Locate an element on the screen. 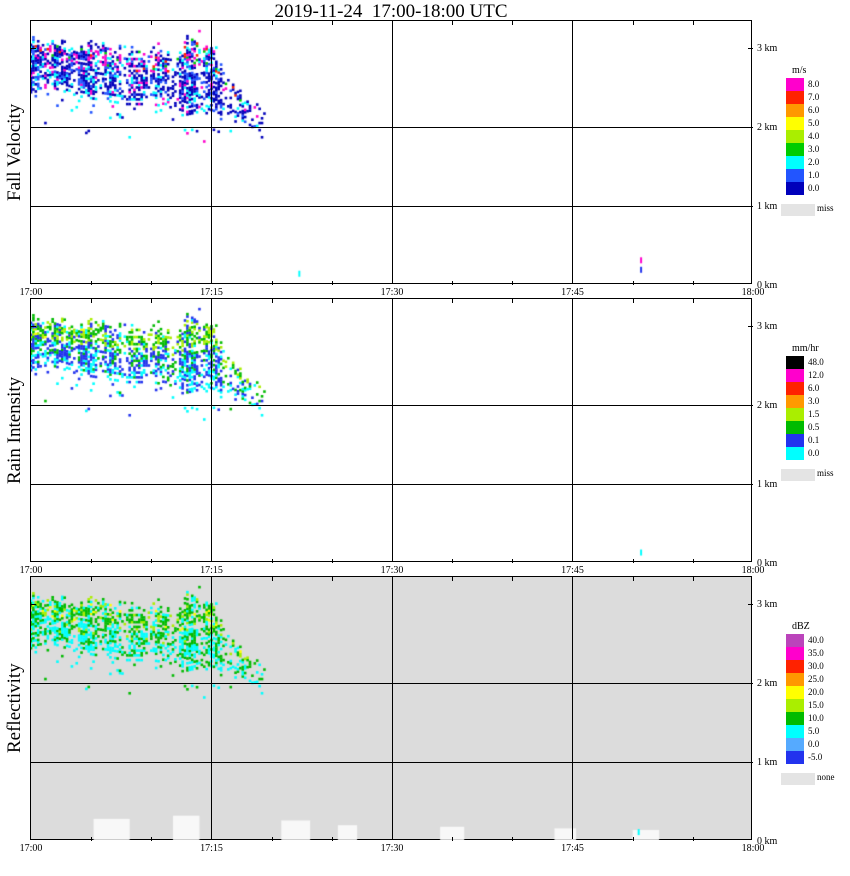 This screenshot has width=850, height=876. legend-value-label: 6.0 is located at coordinates (814, 110).